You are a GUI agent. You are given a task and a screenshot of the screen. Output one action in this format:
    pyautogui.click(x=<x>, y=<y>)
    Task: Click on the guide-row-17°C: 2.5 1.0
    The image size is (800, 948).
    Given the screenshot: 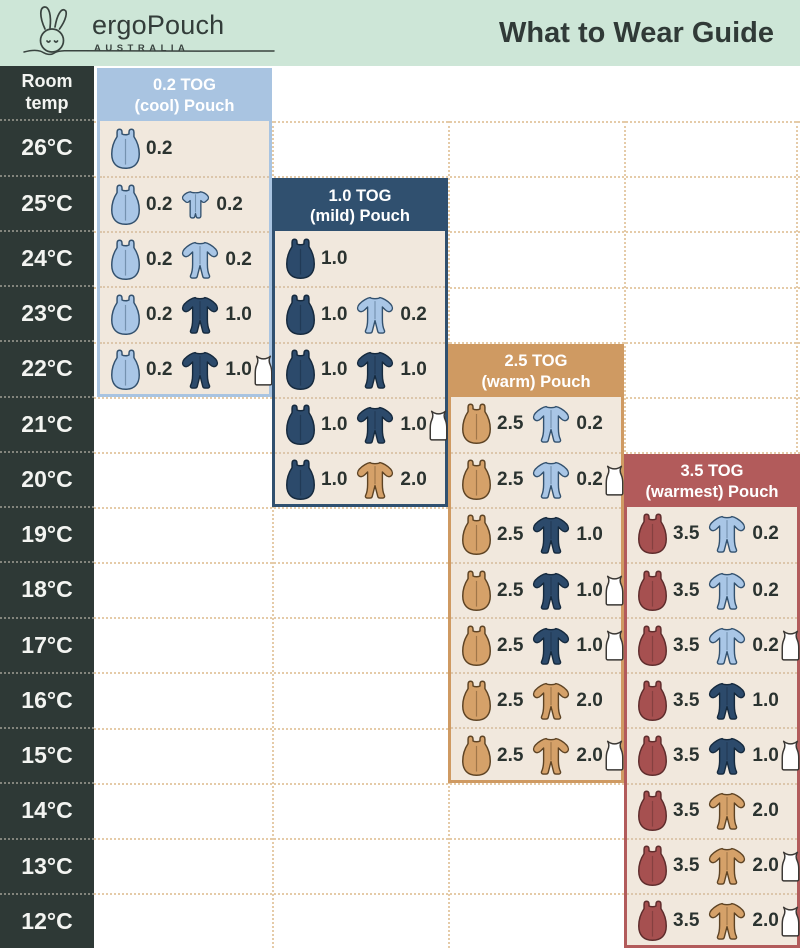 What is the action you would take?
    pyautogui.click(x=537, y=644)
    